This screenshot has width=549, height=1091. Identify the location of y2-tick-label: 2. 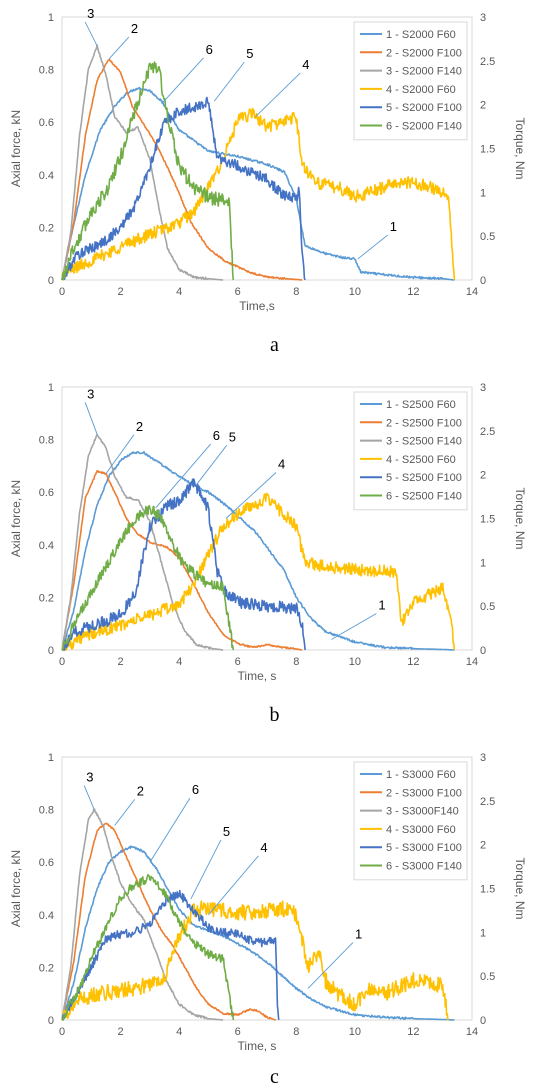
(483, 846).